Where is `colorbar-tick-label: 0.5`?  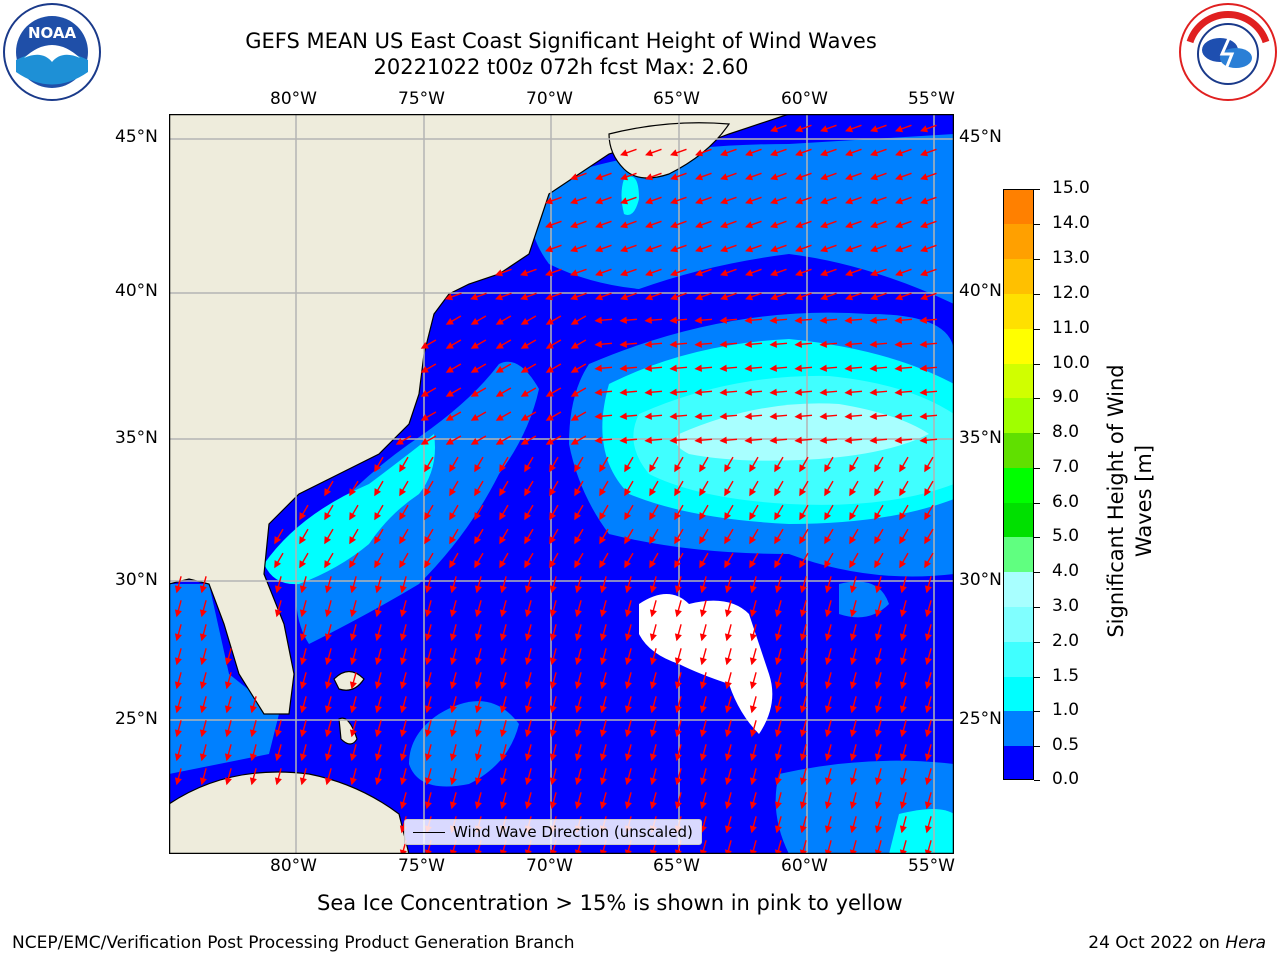
colorbar-tick-label: 0.5 is located at coordinates (1066, 745).